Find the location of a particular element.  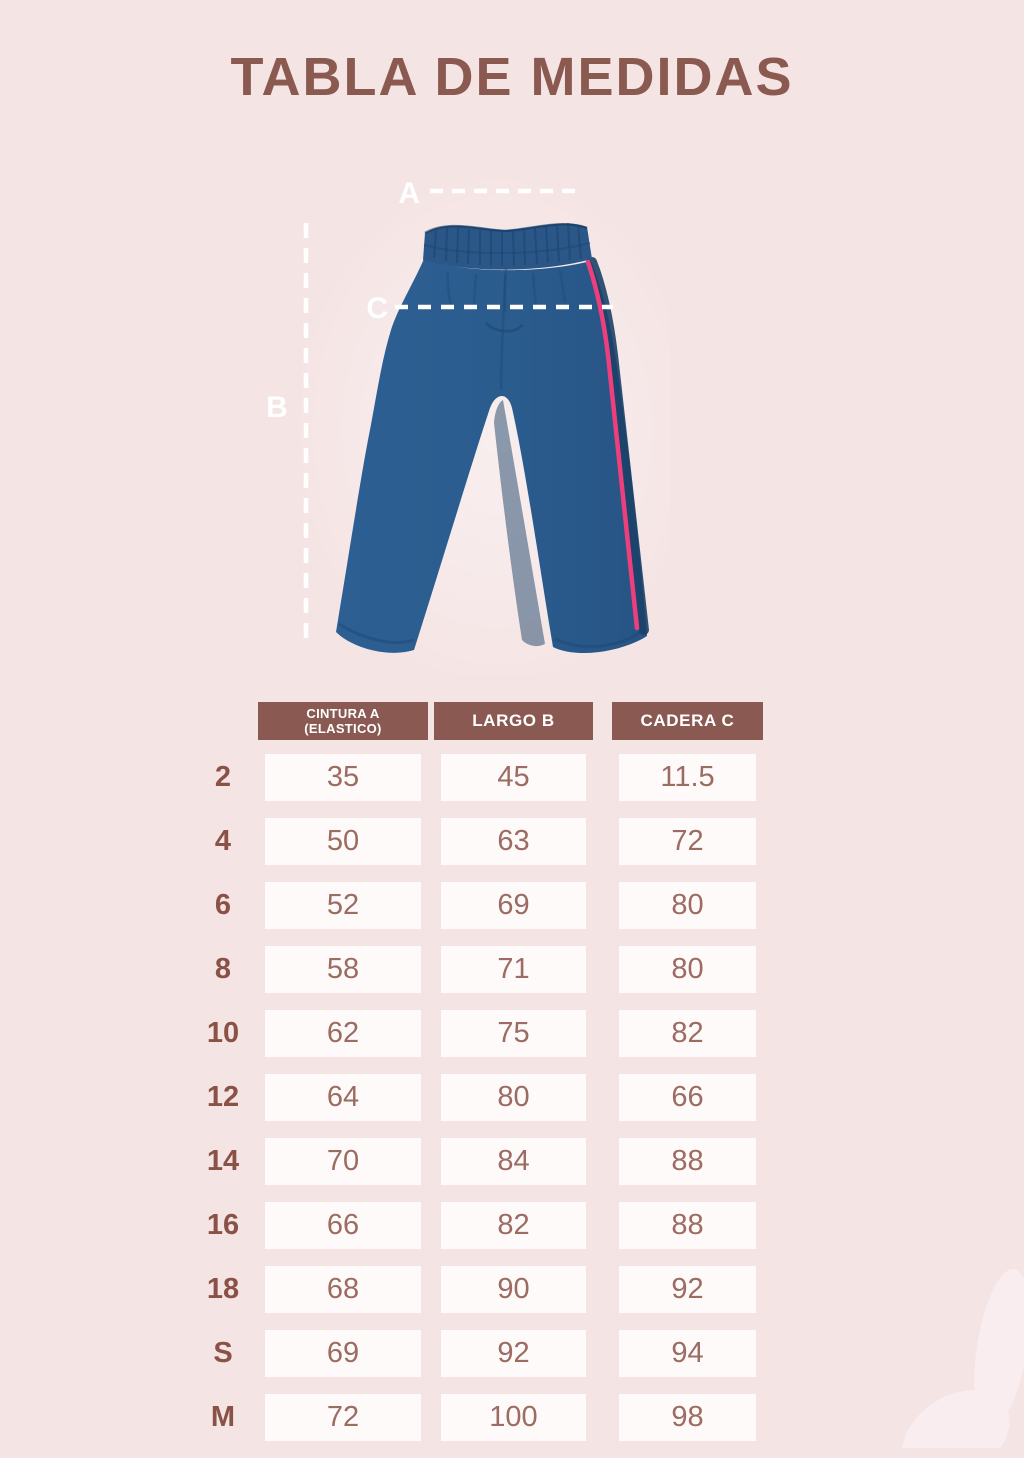

side-edge-shading is located at coordinates (618, 446).